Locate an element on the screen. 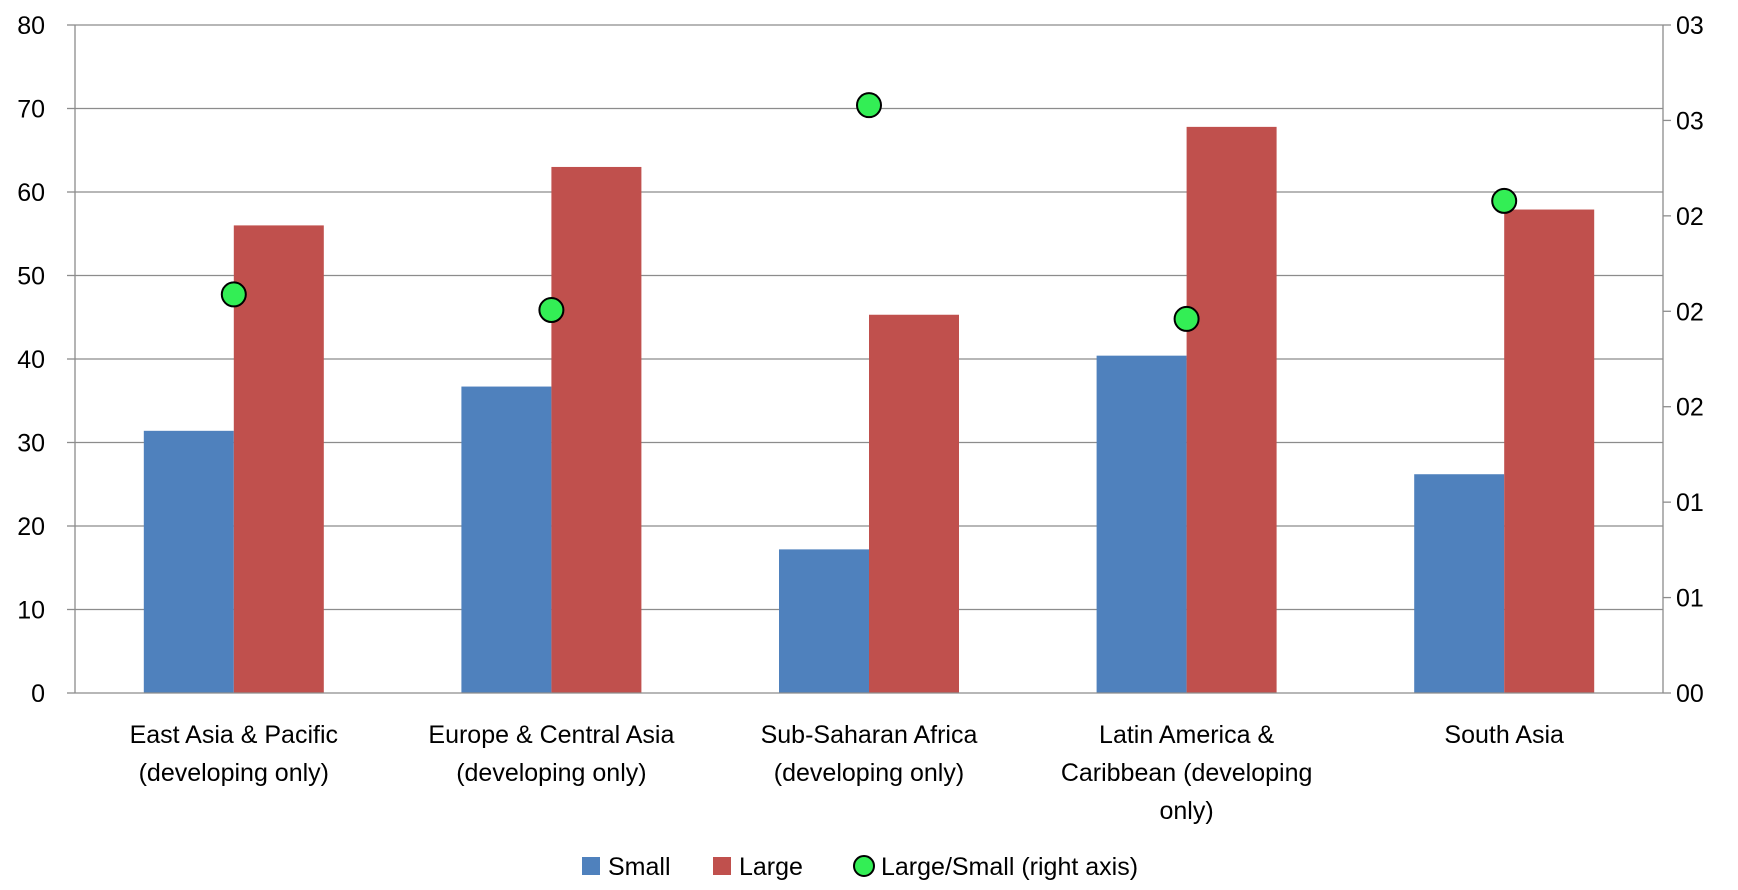 This screenshot has height=890, width=1738. left-axis-tick-label: 0 is located at coordinates (38, 694).